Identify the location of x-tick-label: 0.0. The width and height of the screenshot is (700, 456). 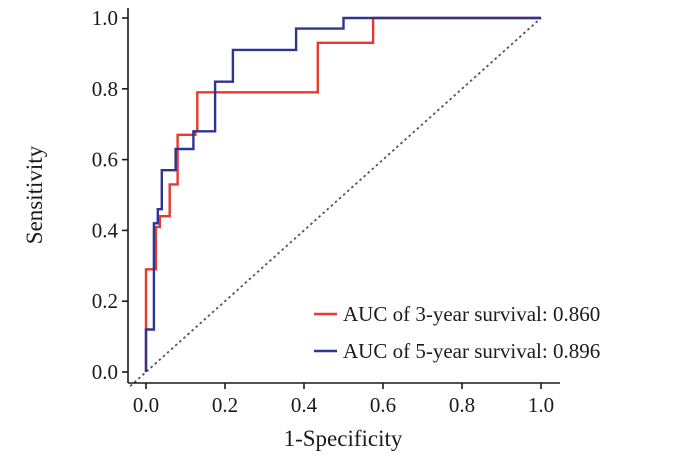
(146, 405).